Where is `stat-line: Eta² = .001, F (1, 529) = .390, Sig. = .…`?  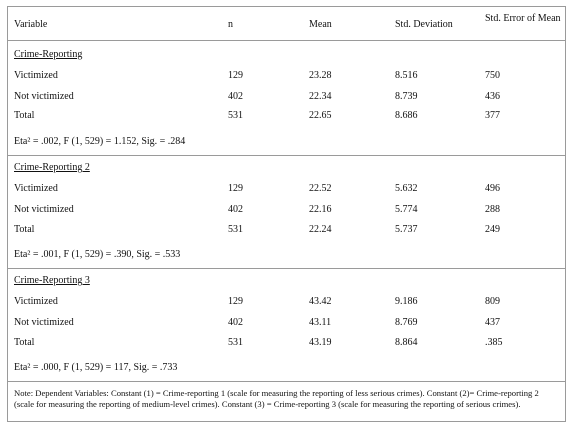 stat-line: Eta² = .001, F (1, 529) = .390, Sig. = .… is located at coordinates (97, 254).